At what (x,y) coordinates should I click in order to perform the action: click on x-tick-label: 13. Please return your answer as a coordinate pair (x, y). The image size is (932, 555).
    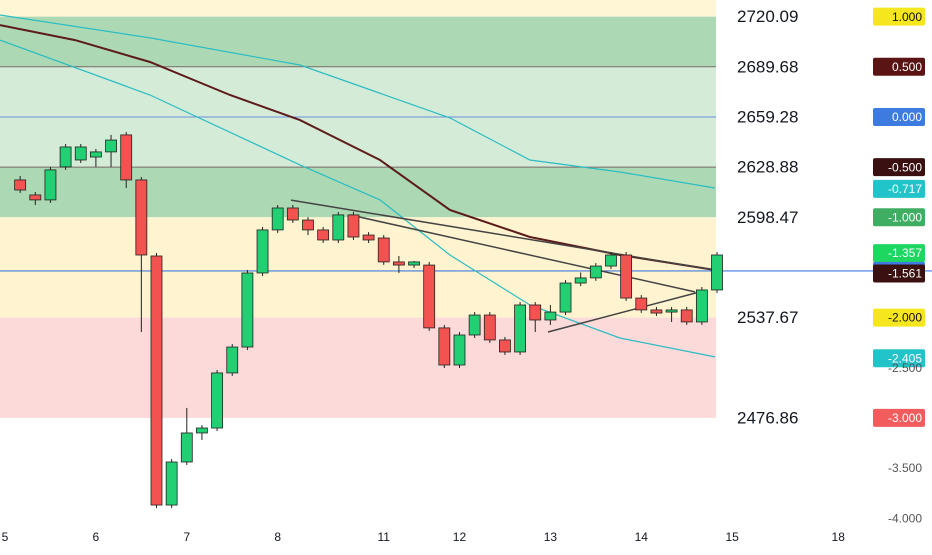
    Looking at the image, I should click on (551, 537).